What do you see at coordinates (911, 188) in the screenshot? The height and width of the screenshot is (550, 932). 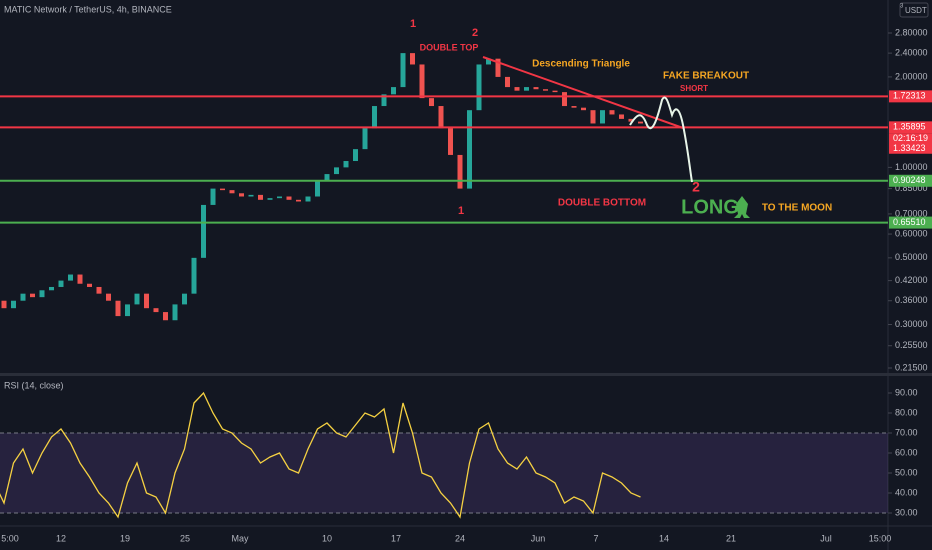 I see `price-tick-label: 0.85000` at bounding box center [911, 188].